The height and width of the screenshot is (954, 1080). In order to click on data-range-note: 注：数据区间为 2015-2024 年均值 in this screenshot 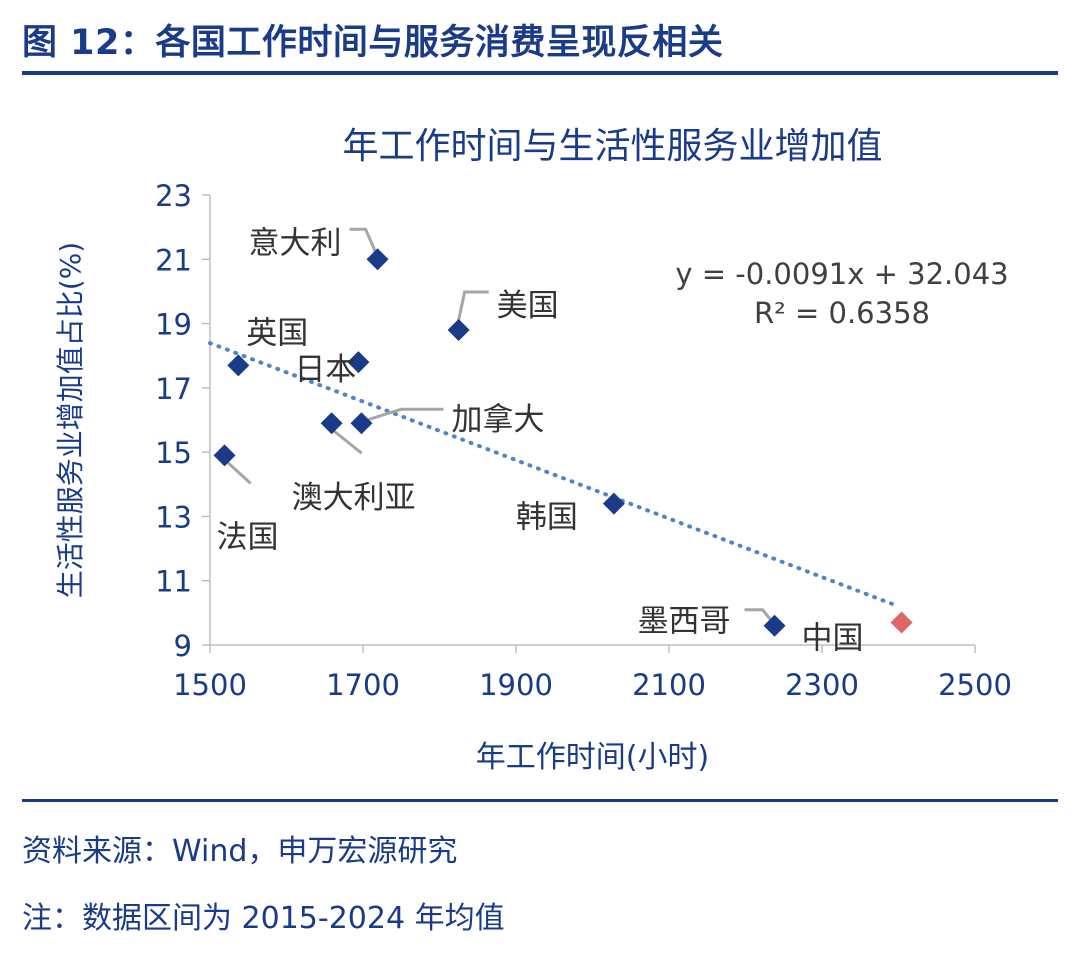, I will do `click(263, 918)`.